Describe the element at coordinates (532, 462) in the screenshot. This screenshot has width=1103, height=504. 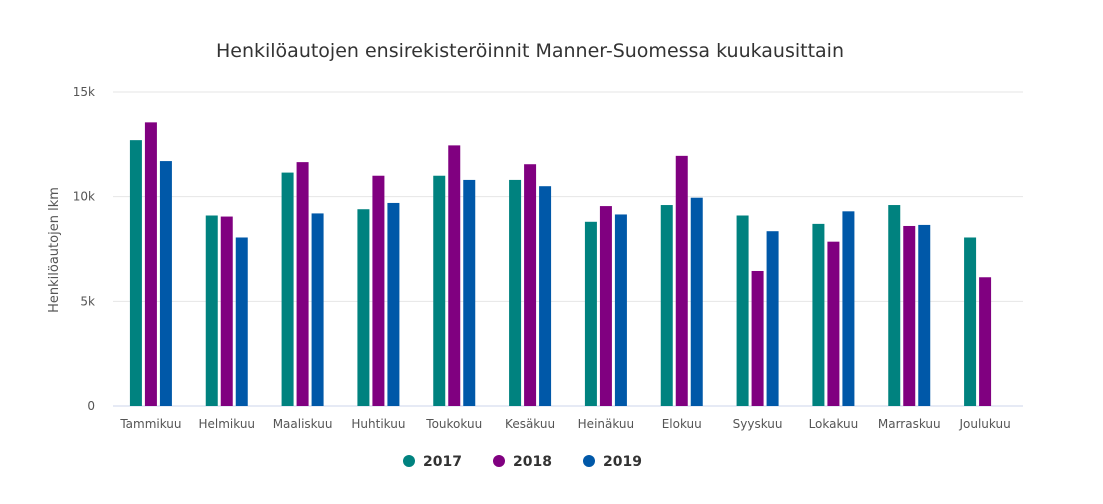
I see `legend-label: 2018` at that location.